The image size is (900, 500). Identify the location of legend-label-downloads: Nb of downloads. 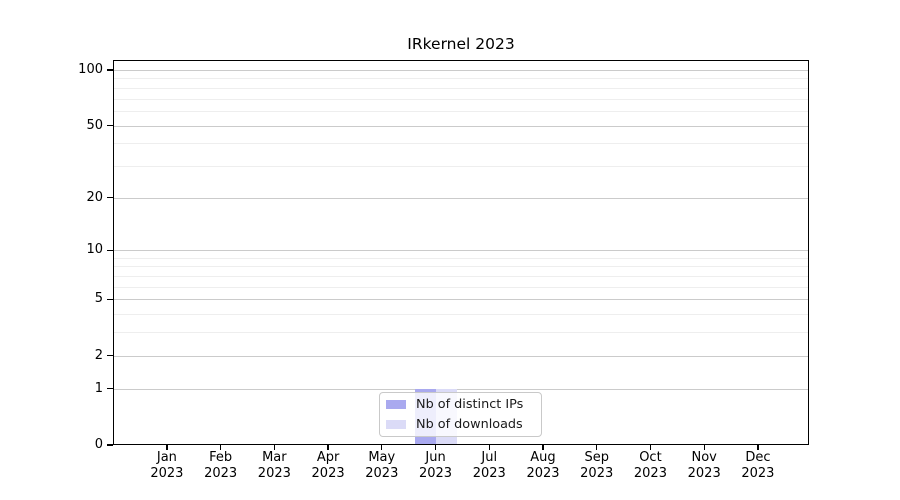
(469, 424).